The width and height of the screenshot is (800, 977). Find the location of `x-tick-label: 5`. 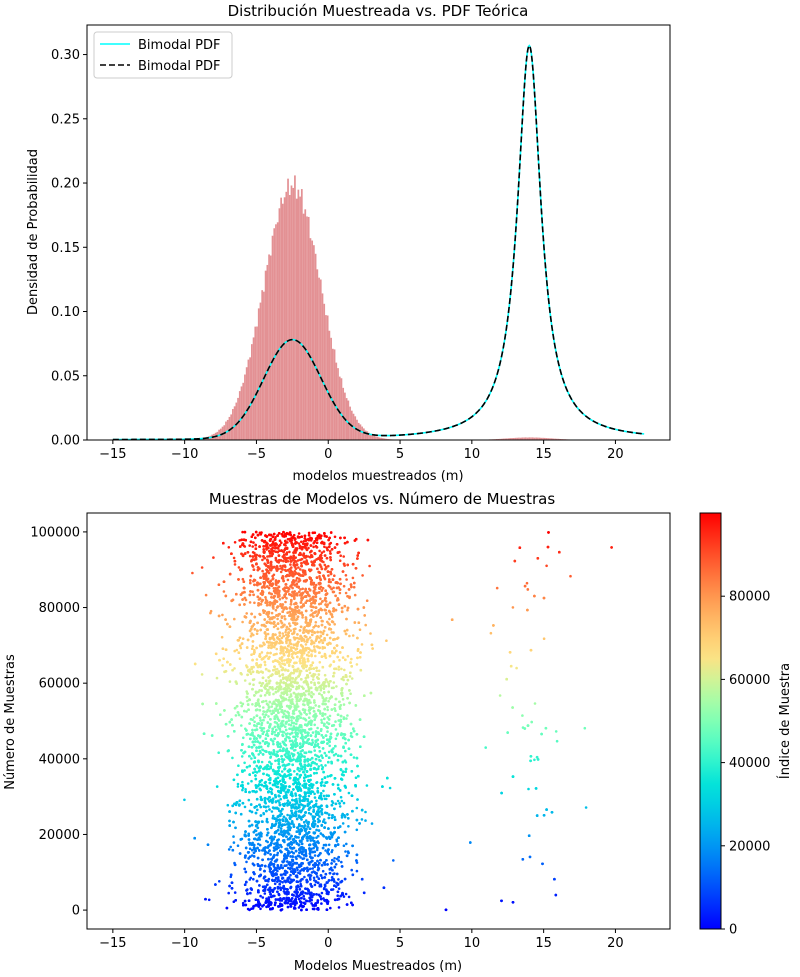

x-tick-label: 5 is located at coordinates (400, 454).